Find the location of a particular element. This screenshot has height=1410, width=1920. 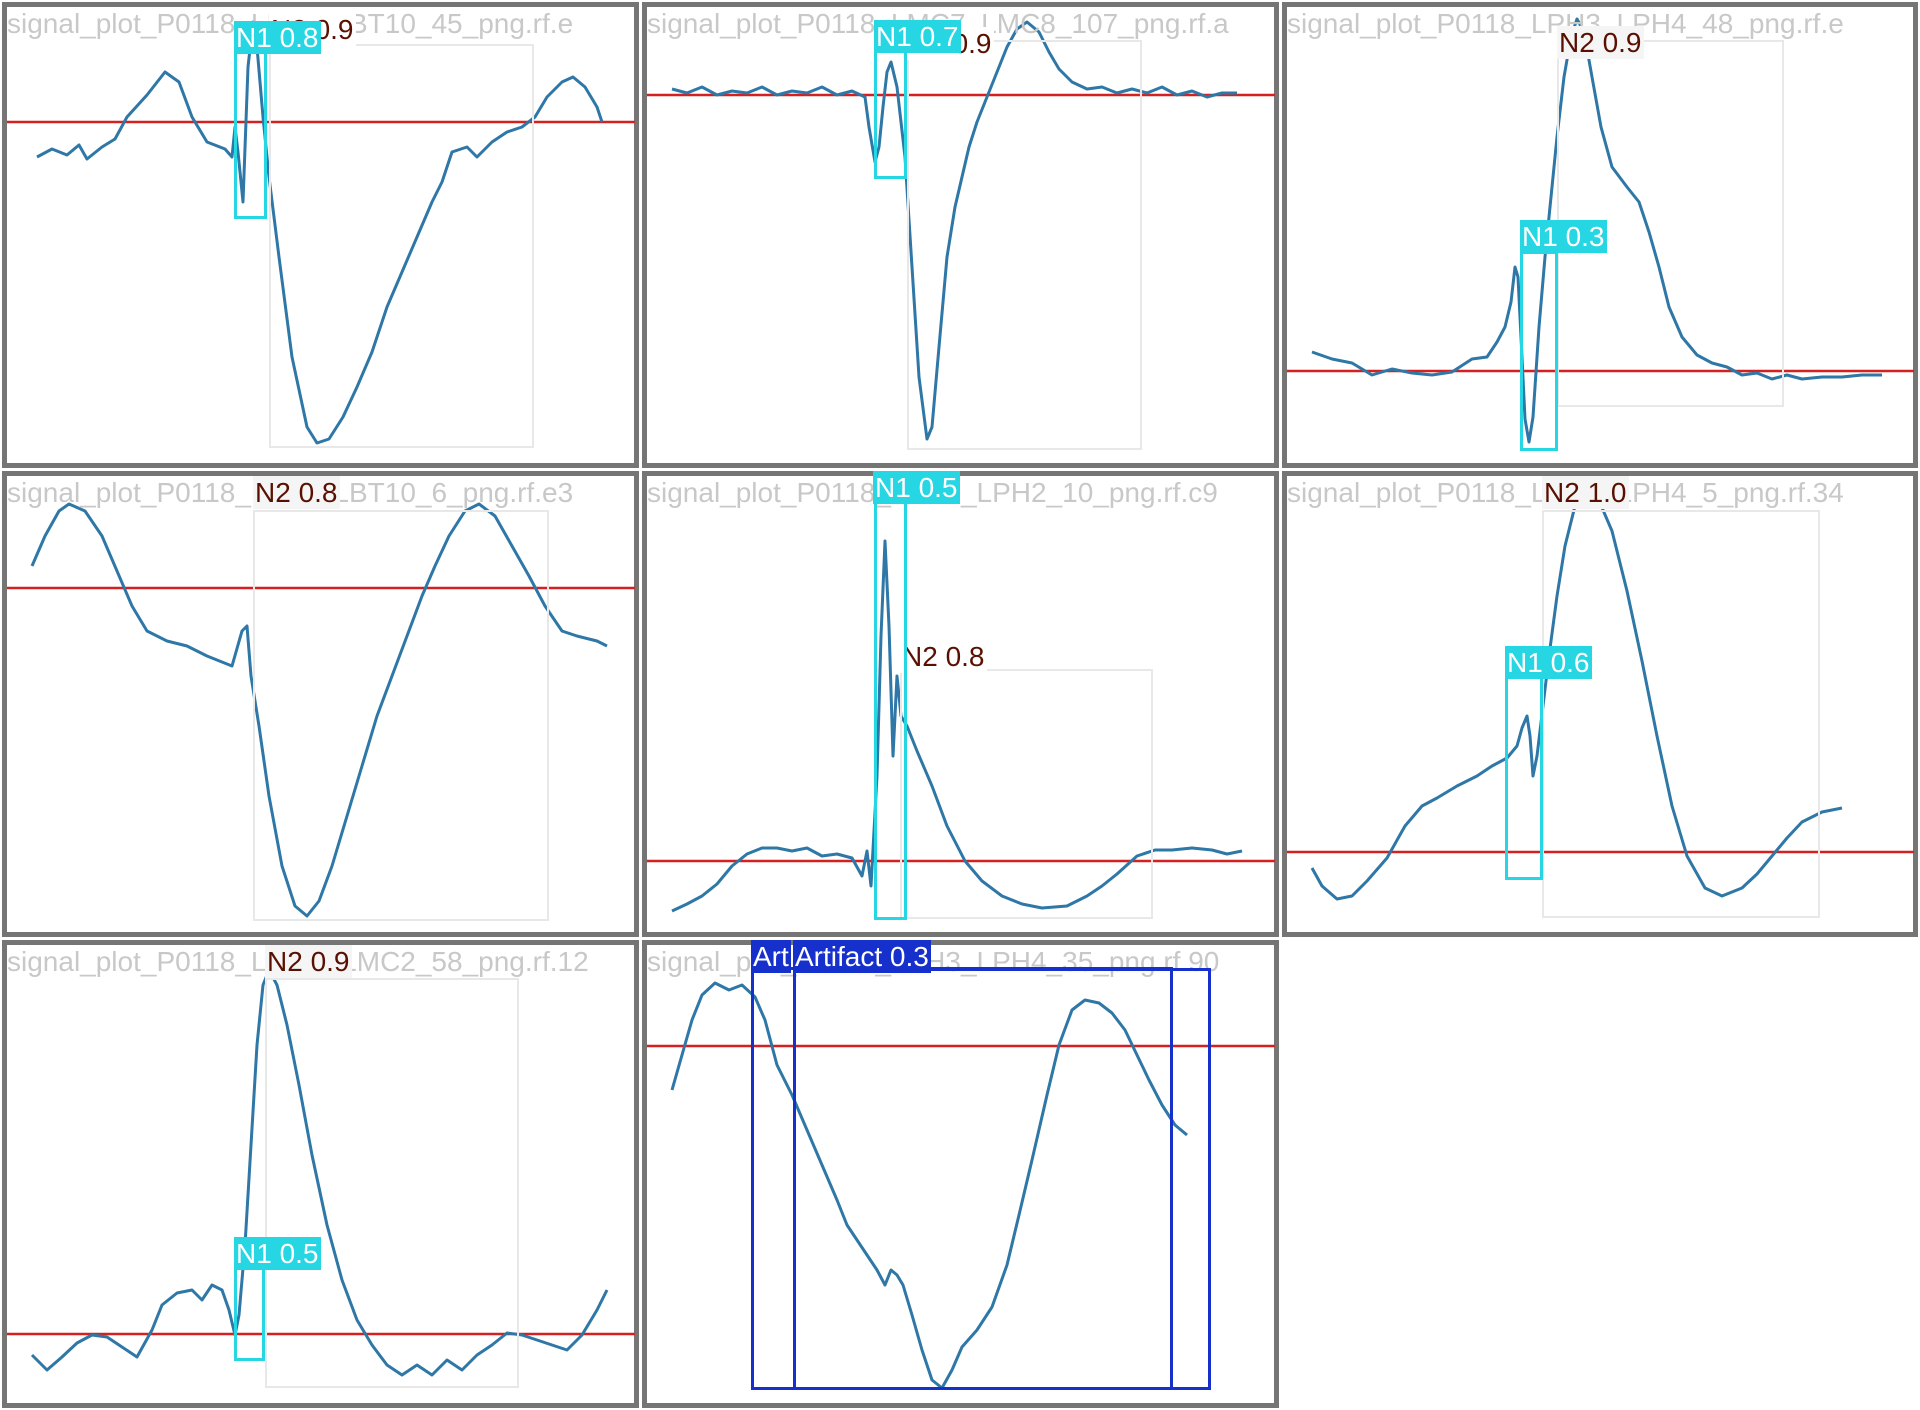

n1-detection-label: N1 0.8 is located at coordinates (277, 37).